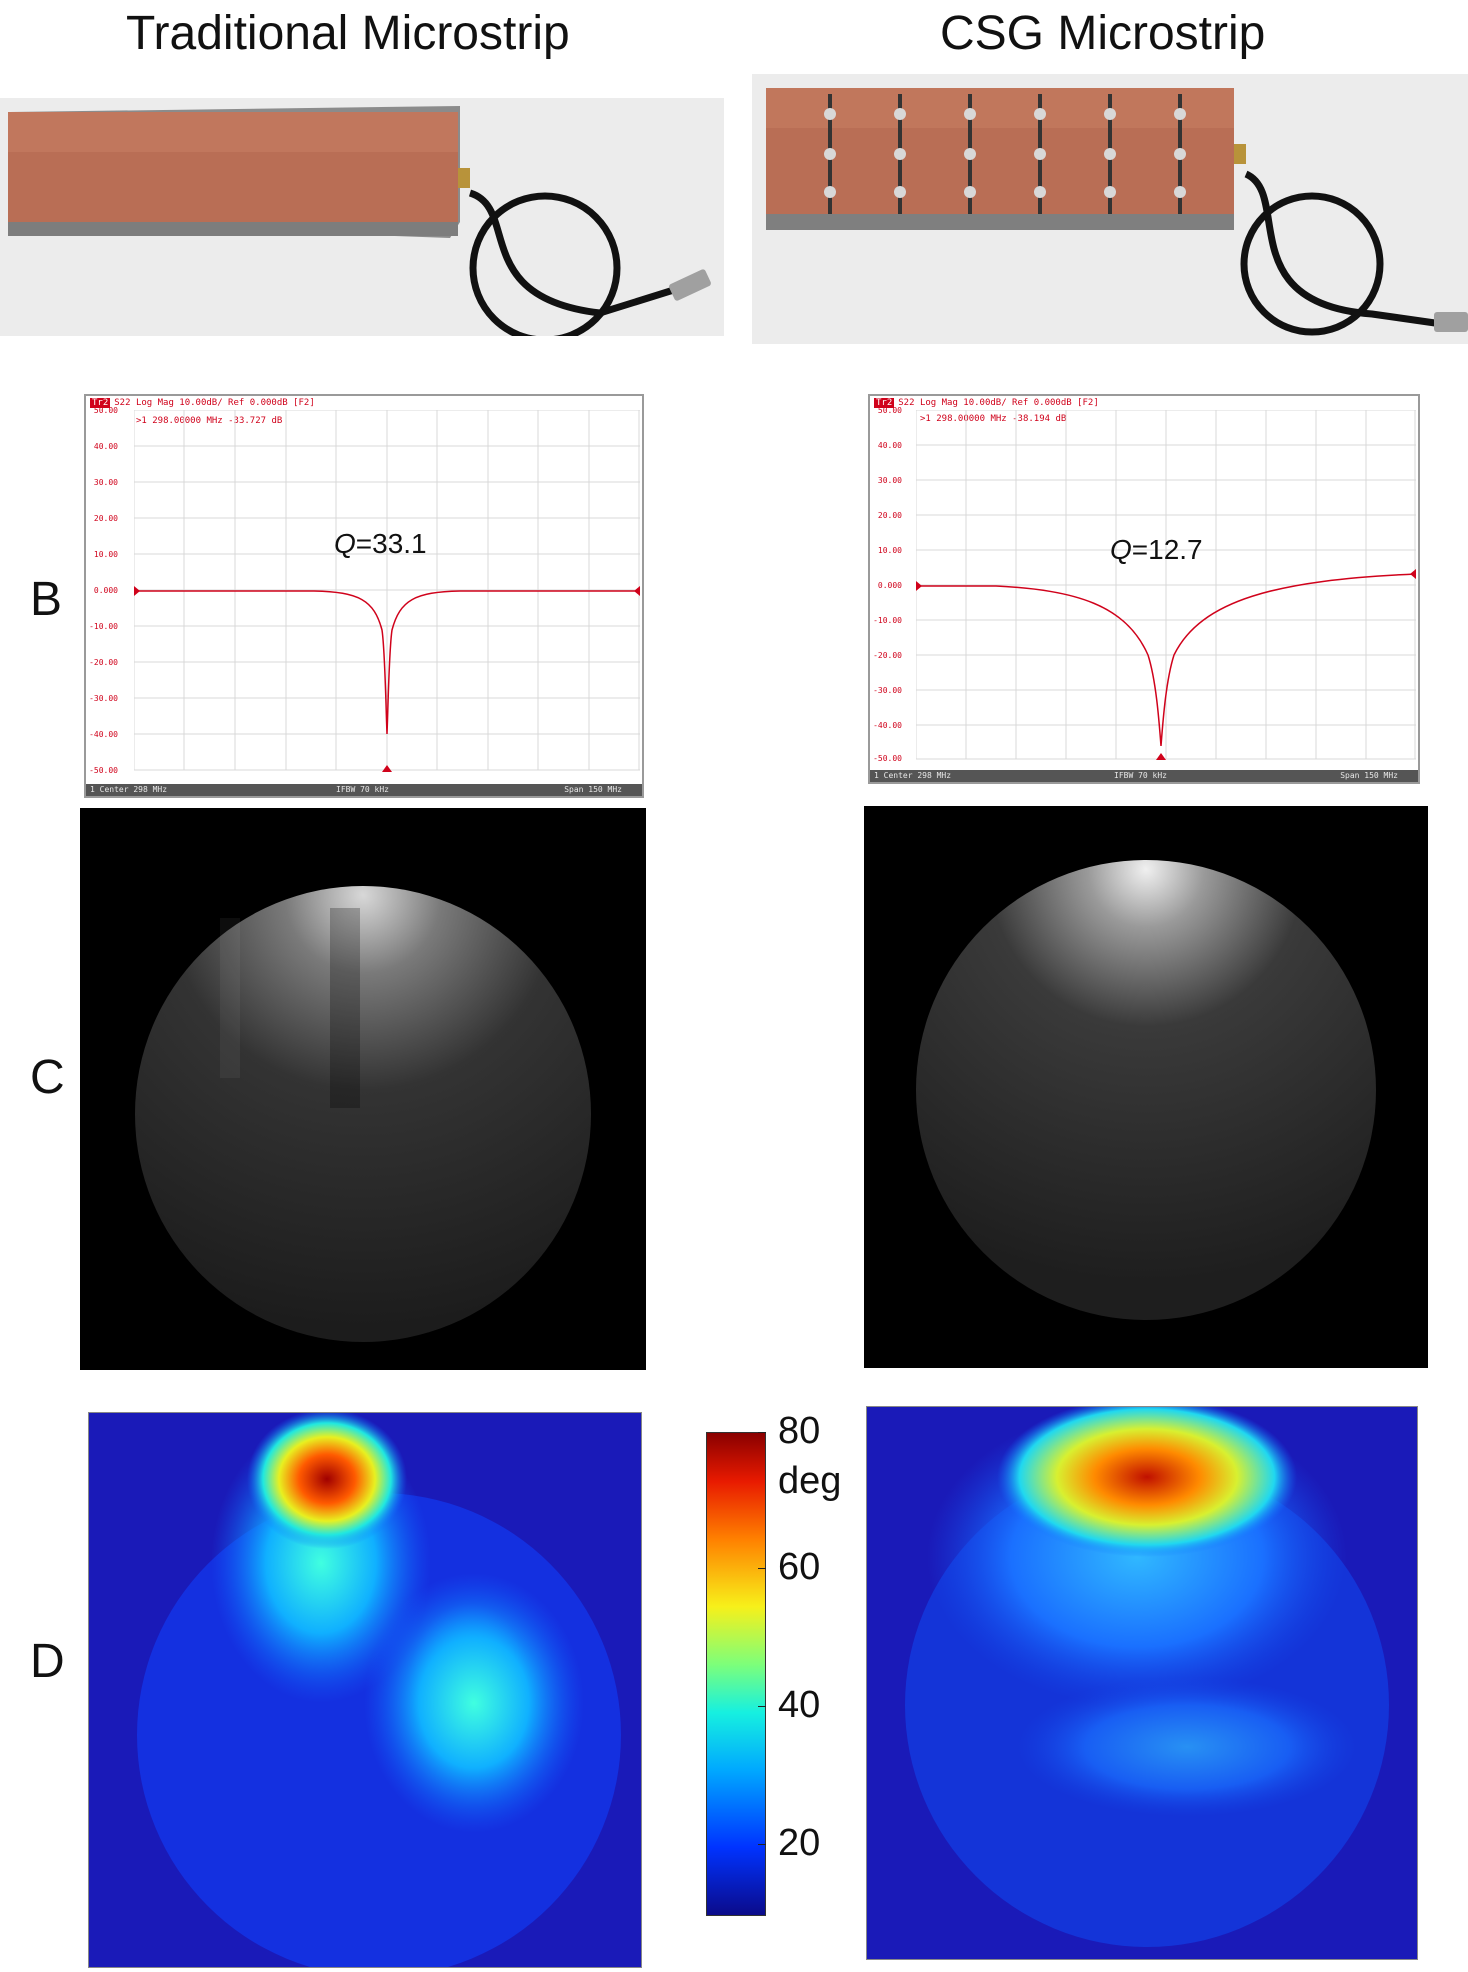  I want to click on flip-map-right-drawing, so click(1142, 1683).